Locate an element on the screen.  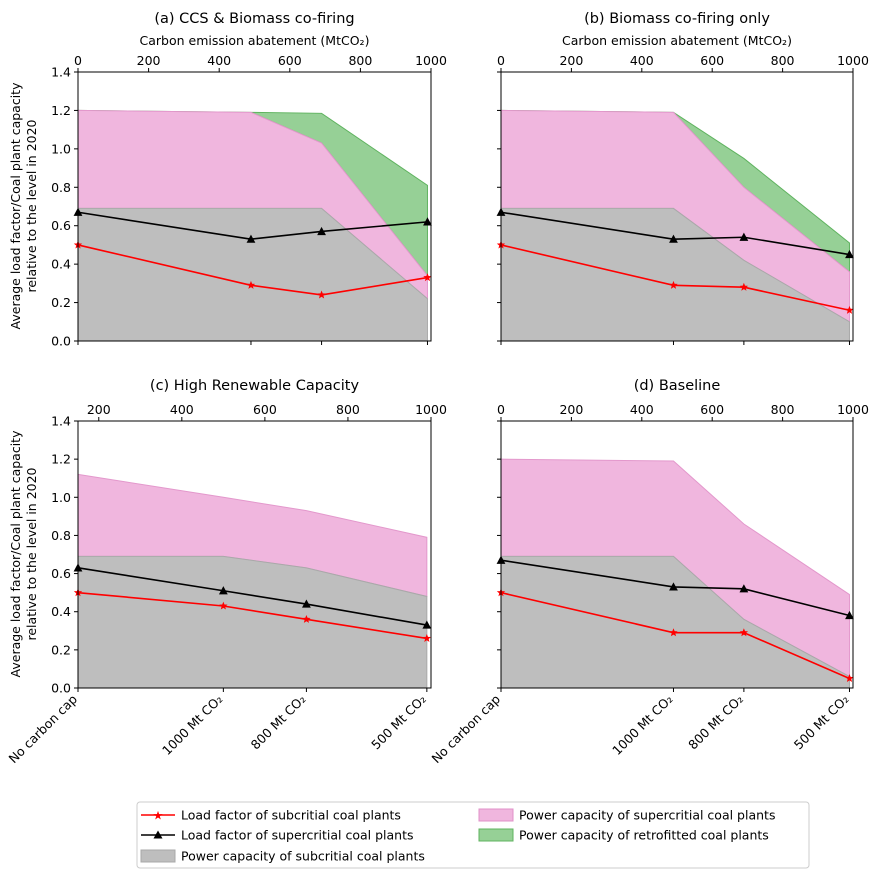
legend-swatch-supercritical-capacity is located at coordinates (496, 815).